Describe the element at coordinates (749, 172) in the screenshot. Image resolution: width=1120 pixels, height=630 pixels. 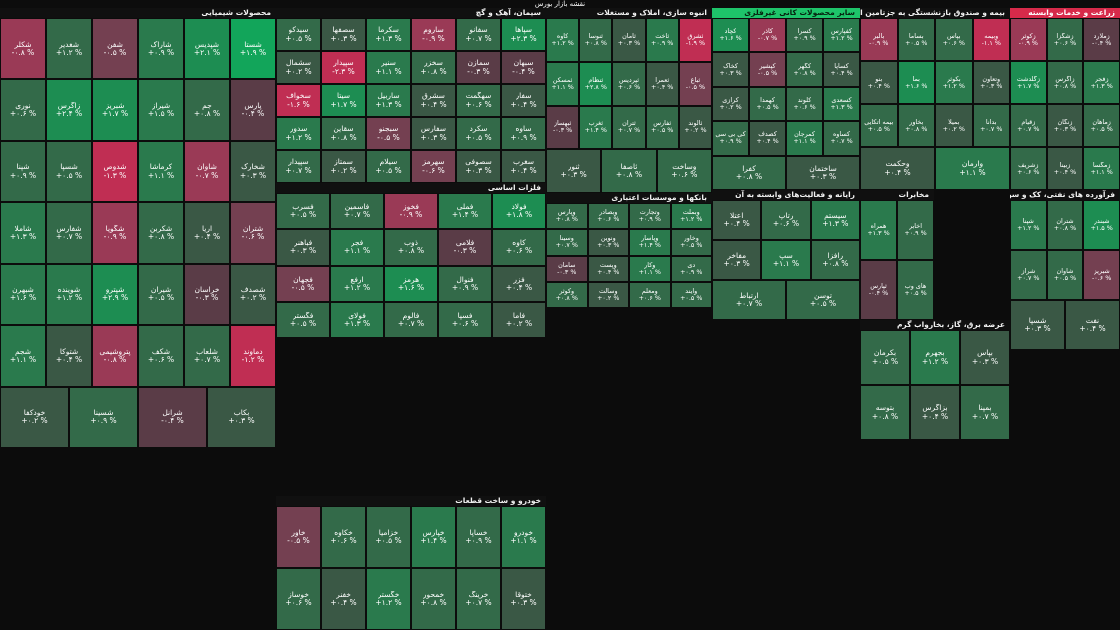
I see `ticker-cell: کفرا +۰.۸ %` at that location.